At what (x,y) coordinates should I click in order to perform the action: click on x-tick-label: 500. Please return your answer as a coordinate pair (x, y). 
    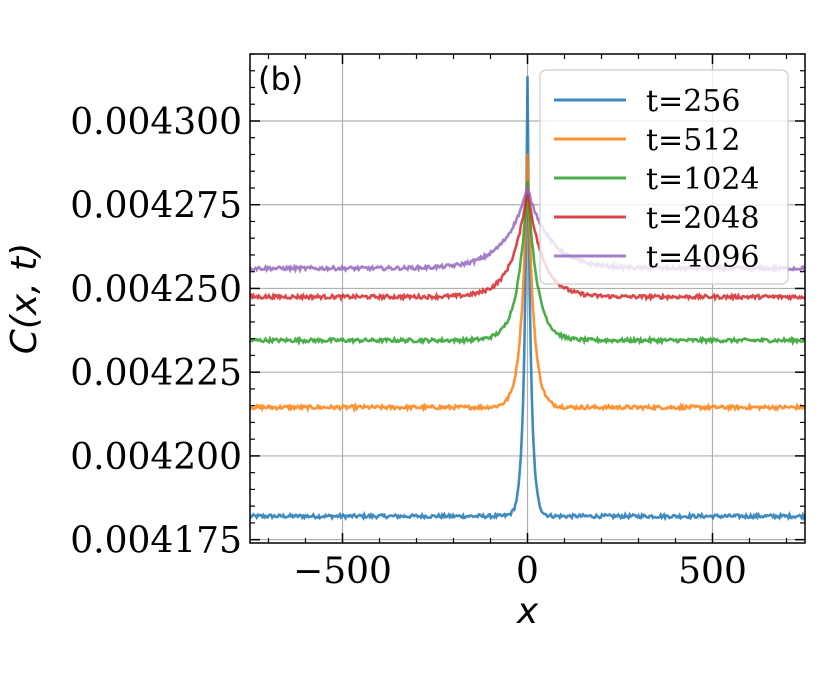
    Looking at the image, I should click on (712, 571).